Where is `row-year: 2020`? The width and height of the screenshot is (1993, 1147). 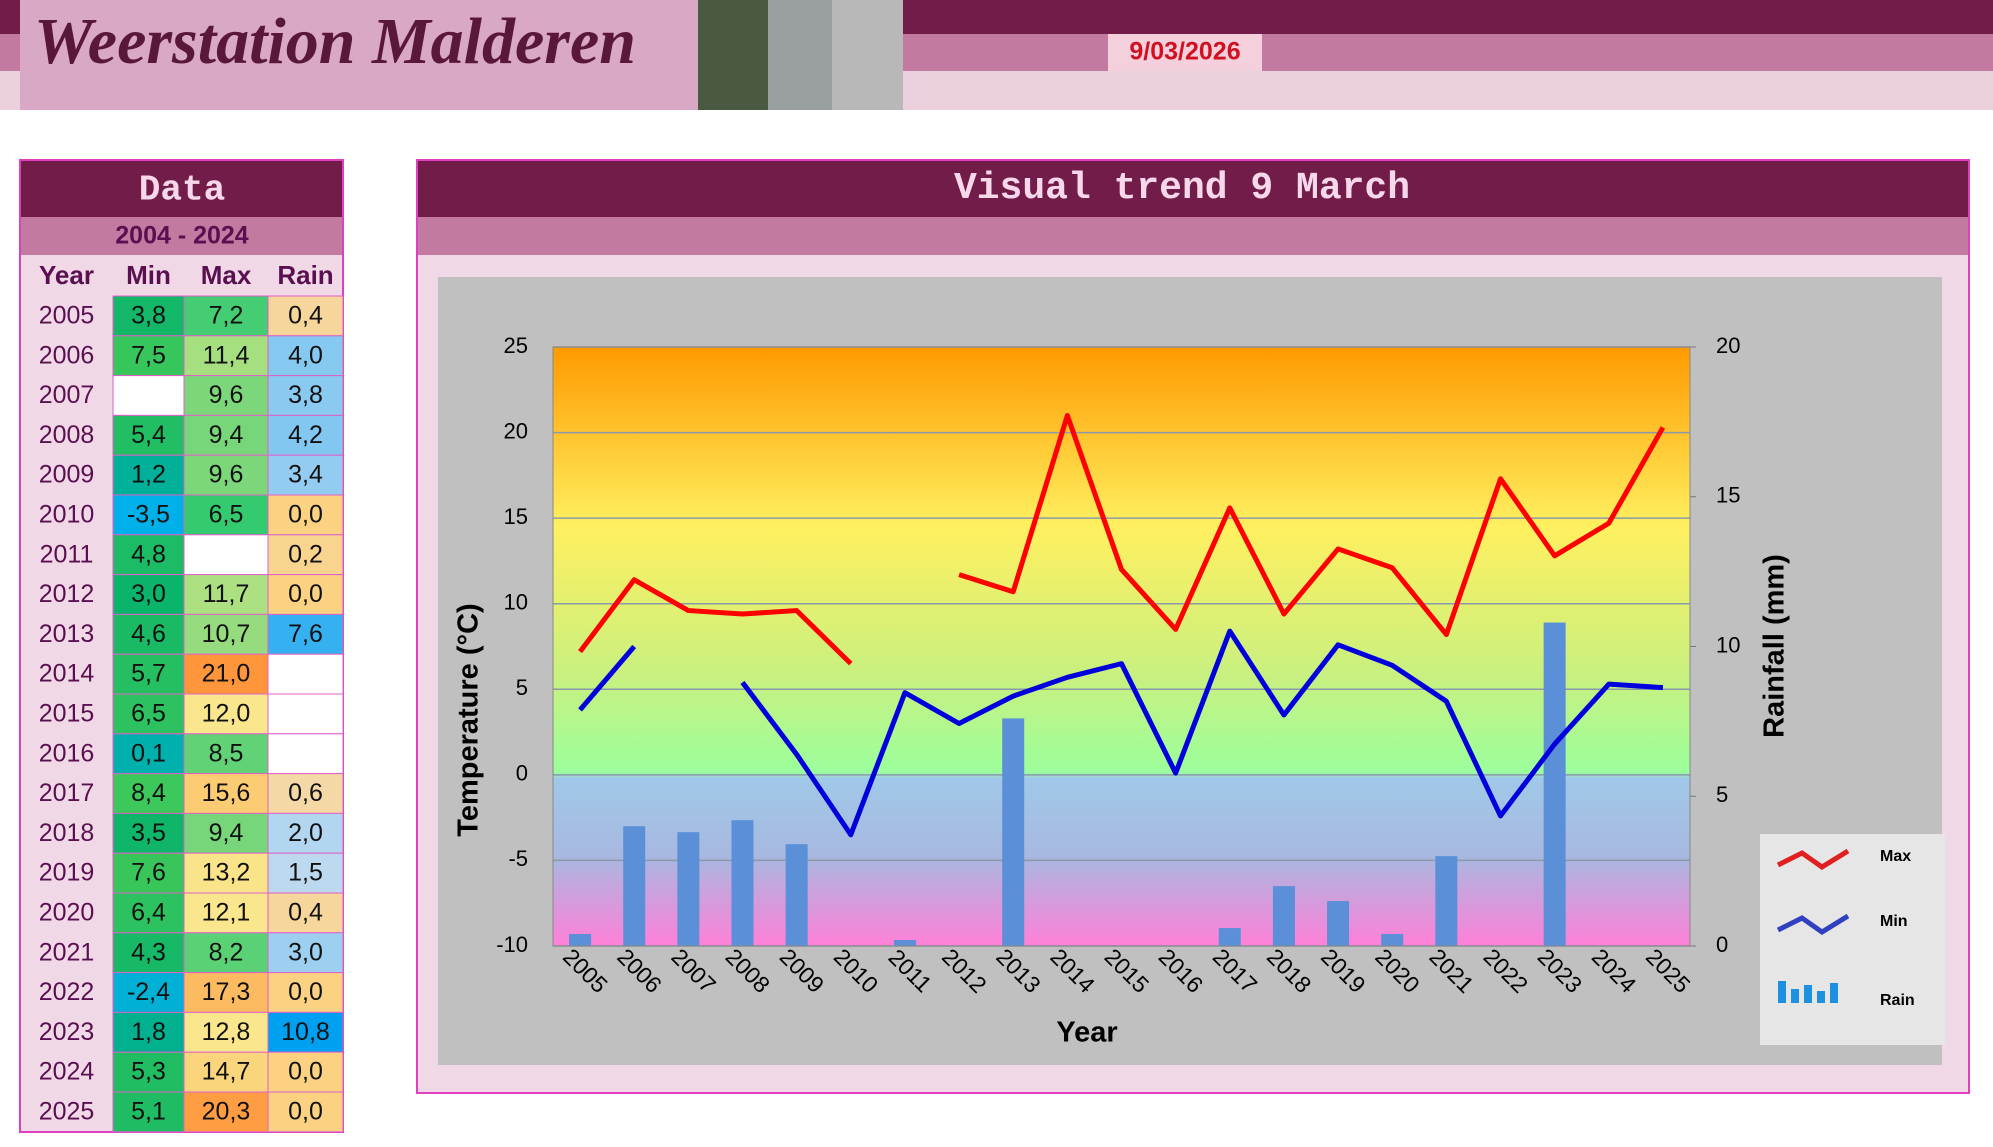
row-year: 2020 is located at coordinates (67, 913).